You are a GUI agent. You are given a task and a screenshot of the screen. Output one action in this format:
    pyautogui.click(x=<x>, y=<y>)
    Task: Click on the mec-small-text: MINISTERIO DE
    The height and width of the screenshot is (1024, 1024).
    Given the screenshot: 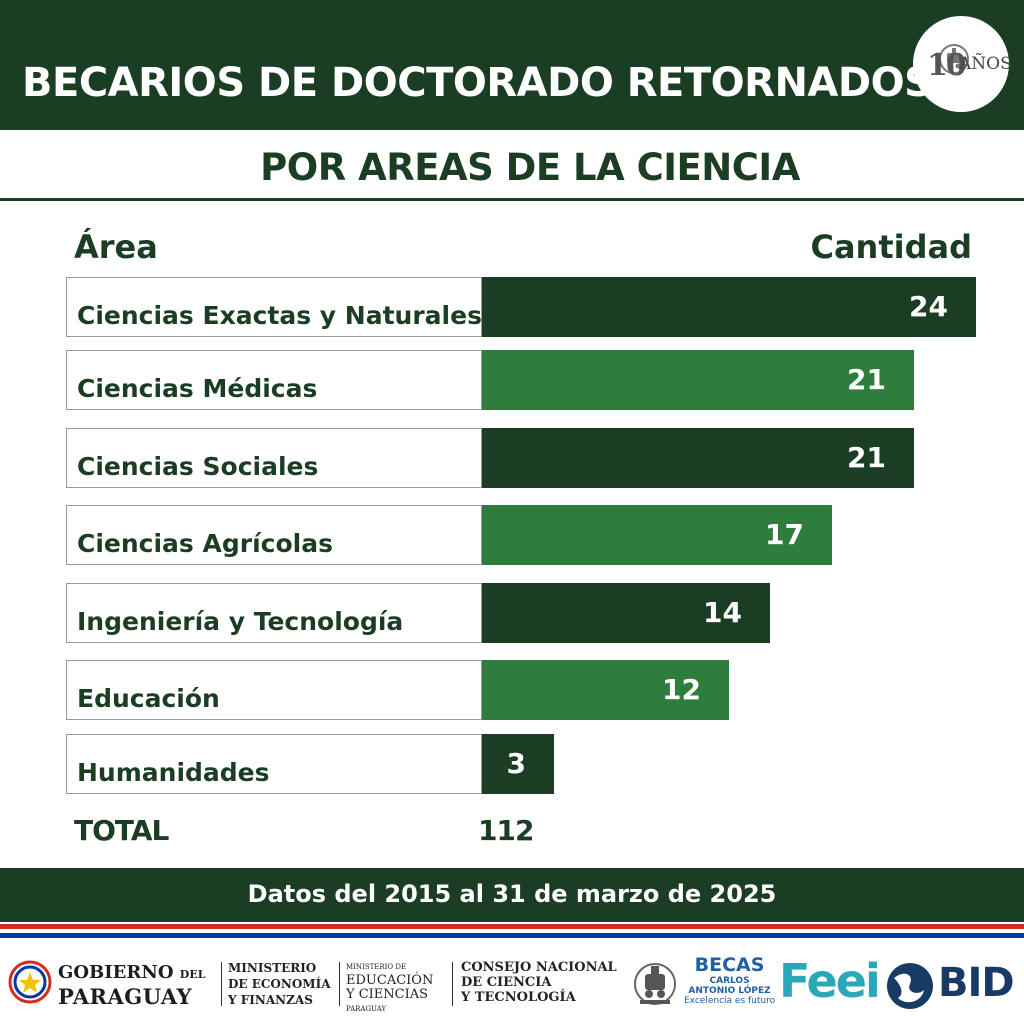 What is the action you would take?
    pyautogui.click(x=376, y=967)
    